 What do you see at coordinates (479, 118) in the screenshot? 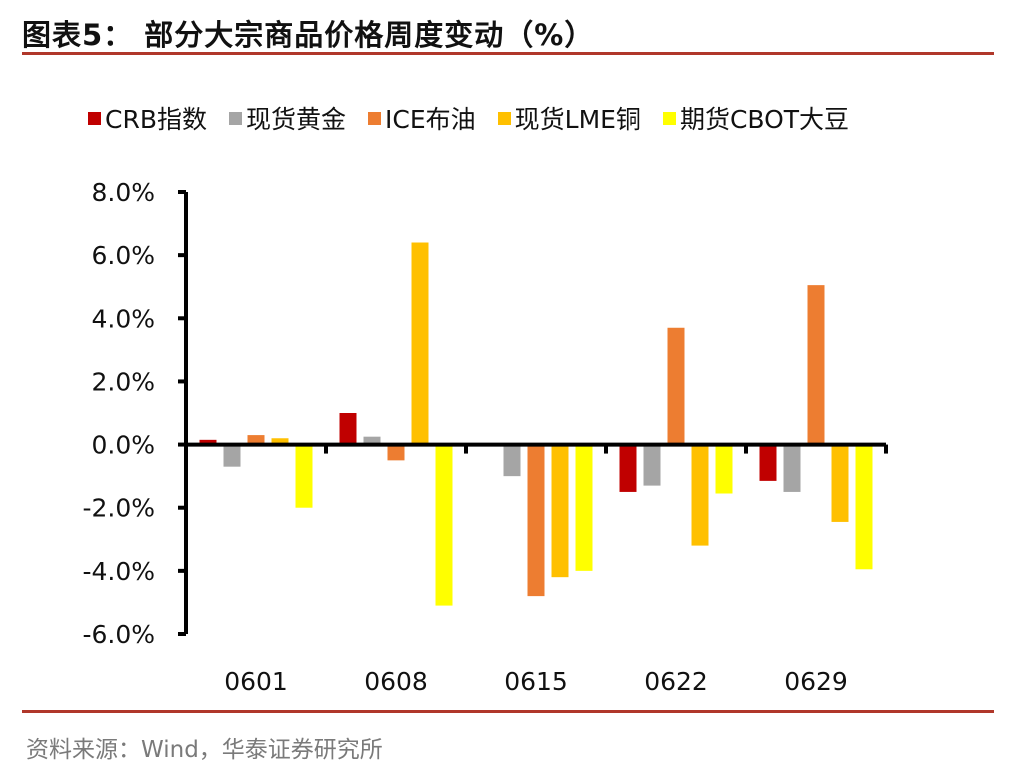
I see `legend: CRB指数 现货黄金 ICE布油 现货LME铜 期货CBOT大豆` at bounding box center [479, 118].